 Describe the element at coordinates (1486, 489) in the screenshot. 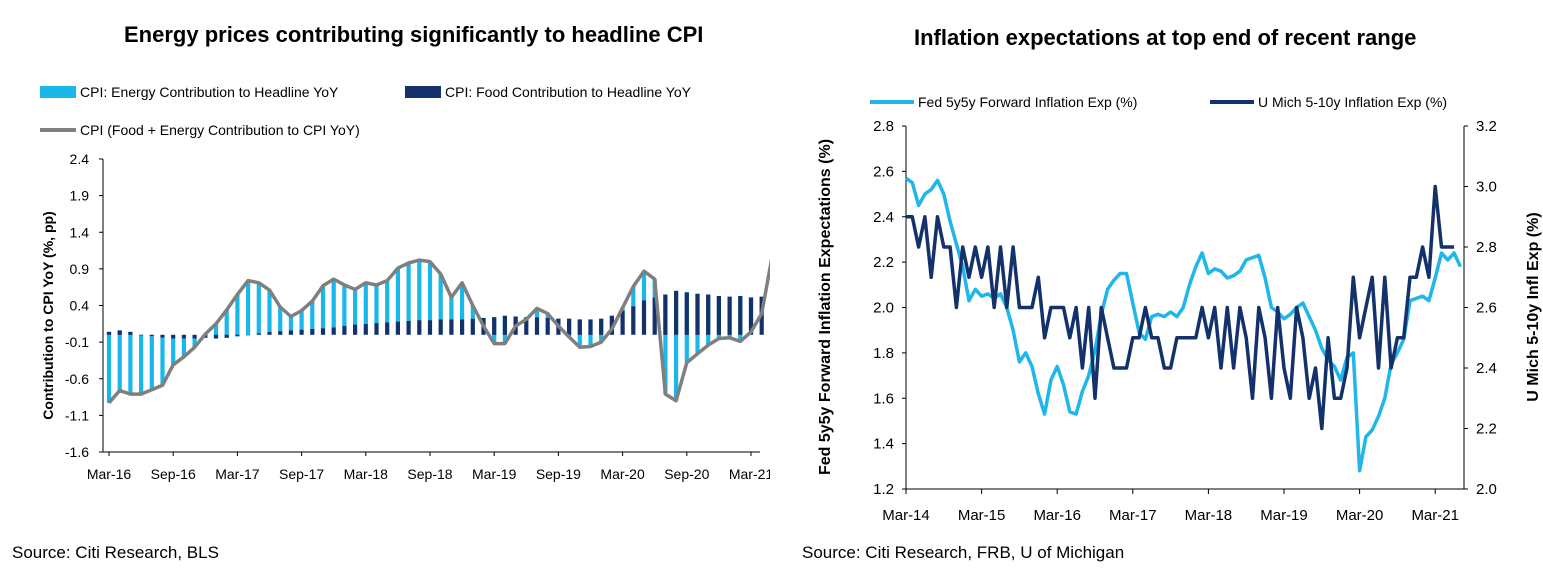

I see `right-y2-tick-label: 2.0` at that location.